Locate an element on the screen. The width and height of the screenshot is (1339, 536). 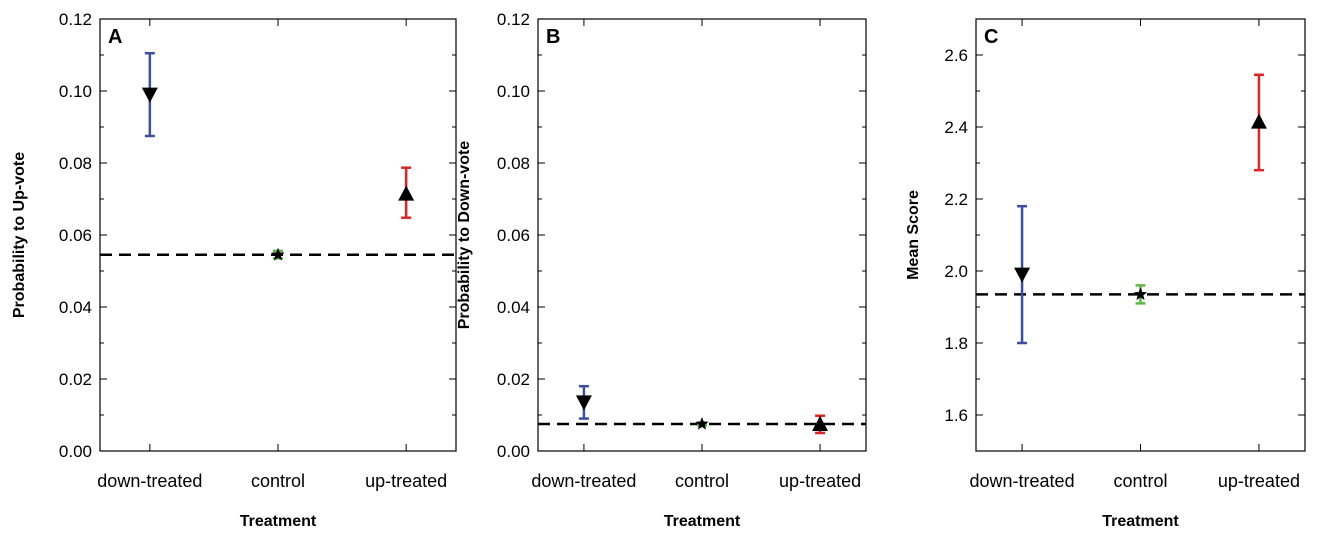
y-axis-title: Probability to Down-vote is located at coordinates (464, 235).